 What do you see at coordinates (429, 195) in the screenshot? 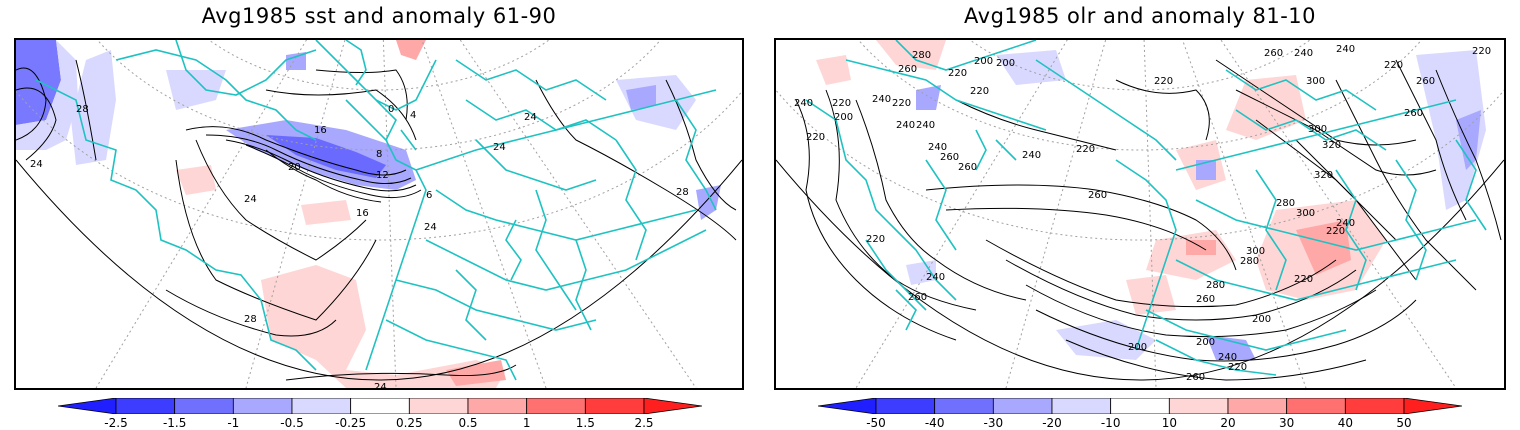
I see `svg-text: 6` at bounding box center [429, 195].